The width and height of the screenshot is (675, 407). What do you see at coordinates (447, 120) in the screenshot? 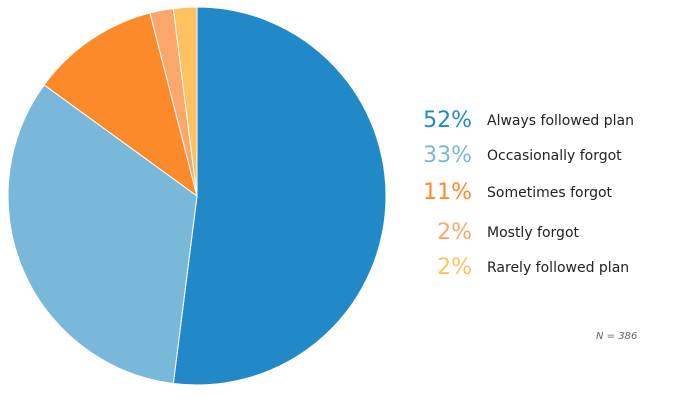
I see `legend-percent: 52%` at bounding box center [447, 120].